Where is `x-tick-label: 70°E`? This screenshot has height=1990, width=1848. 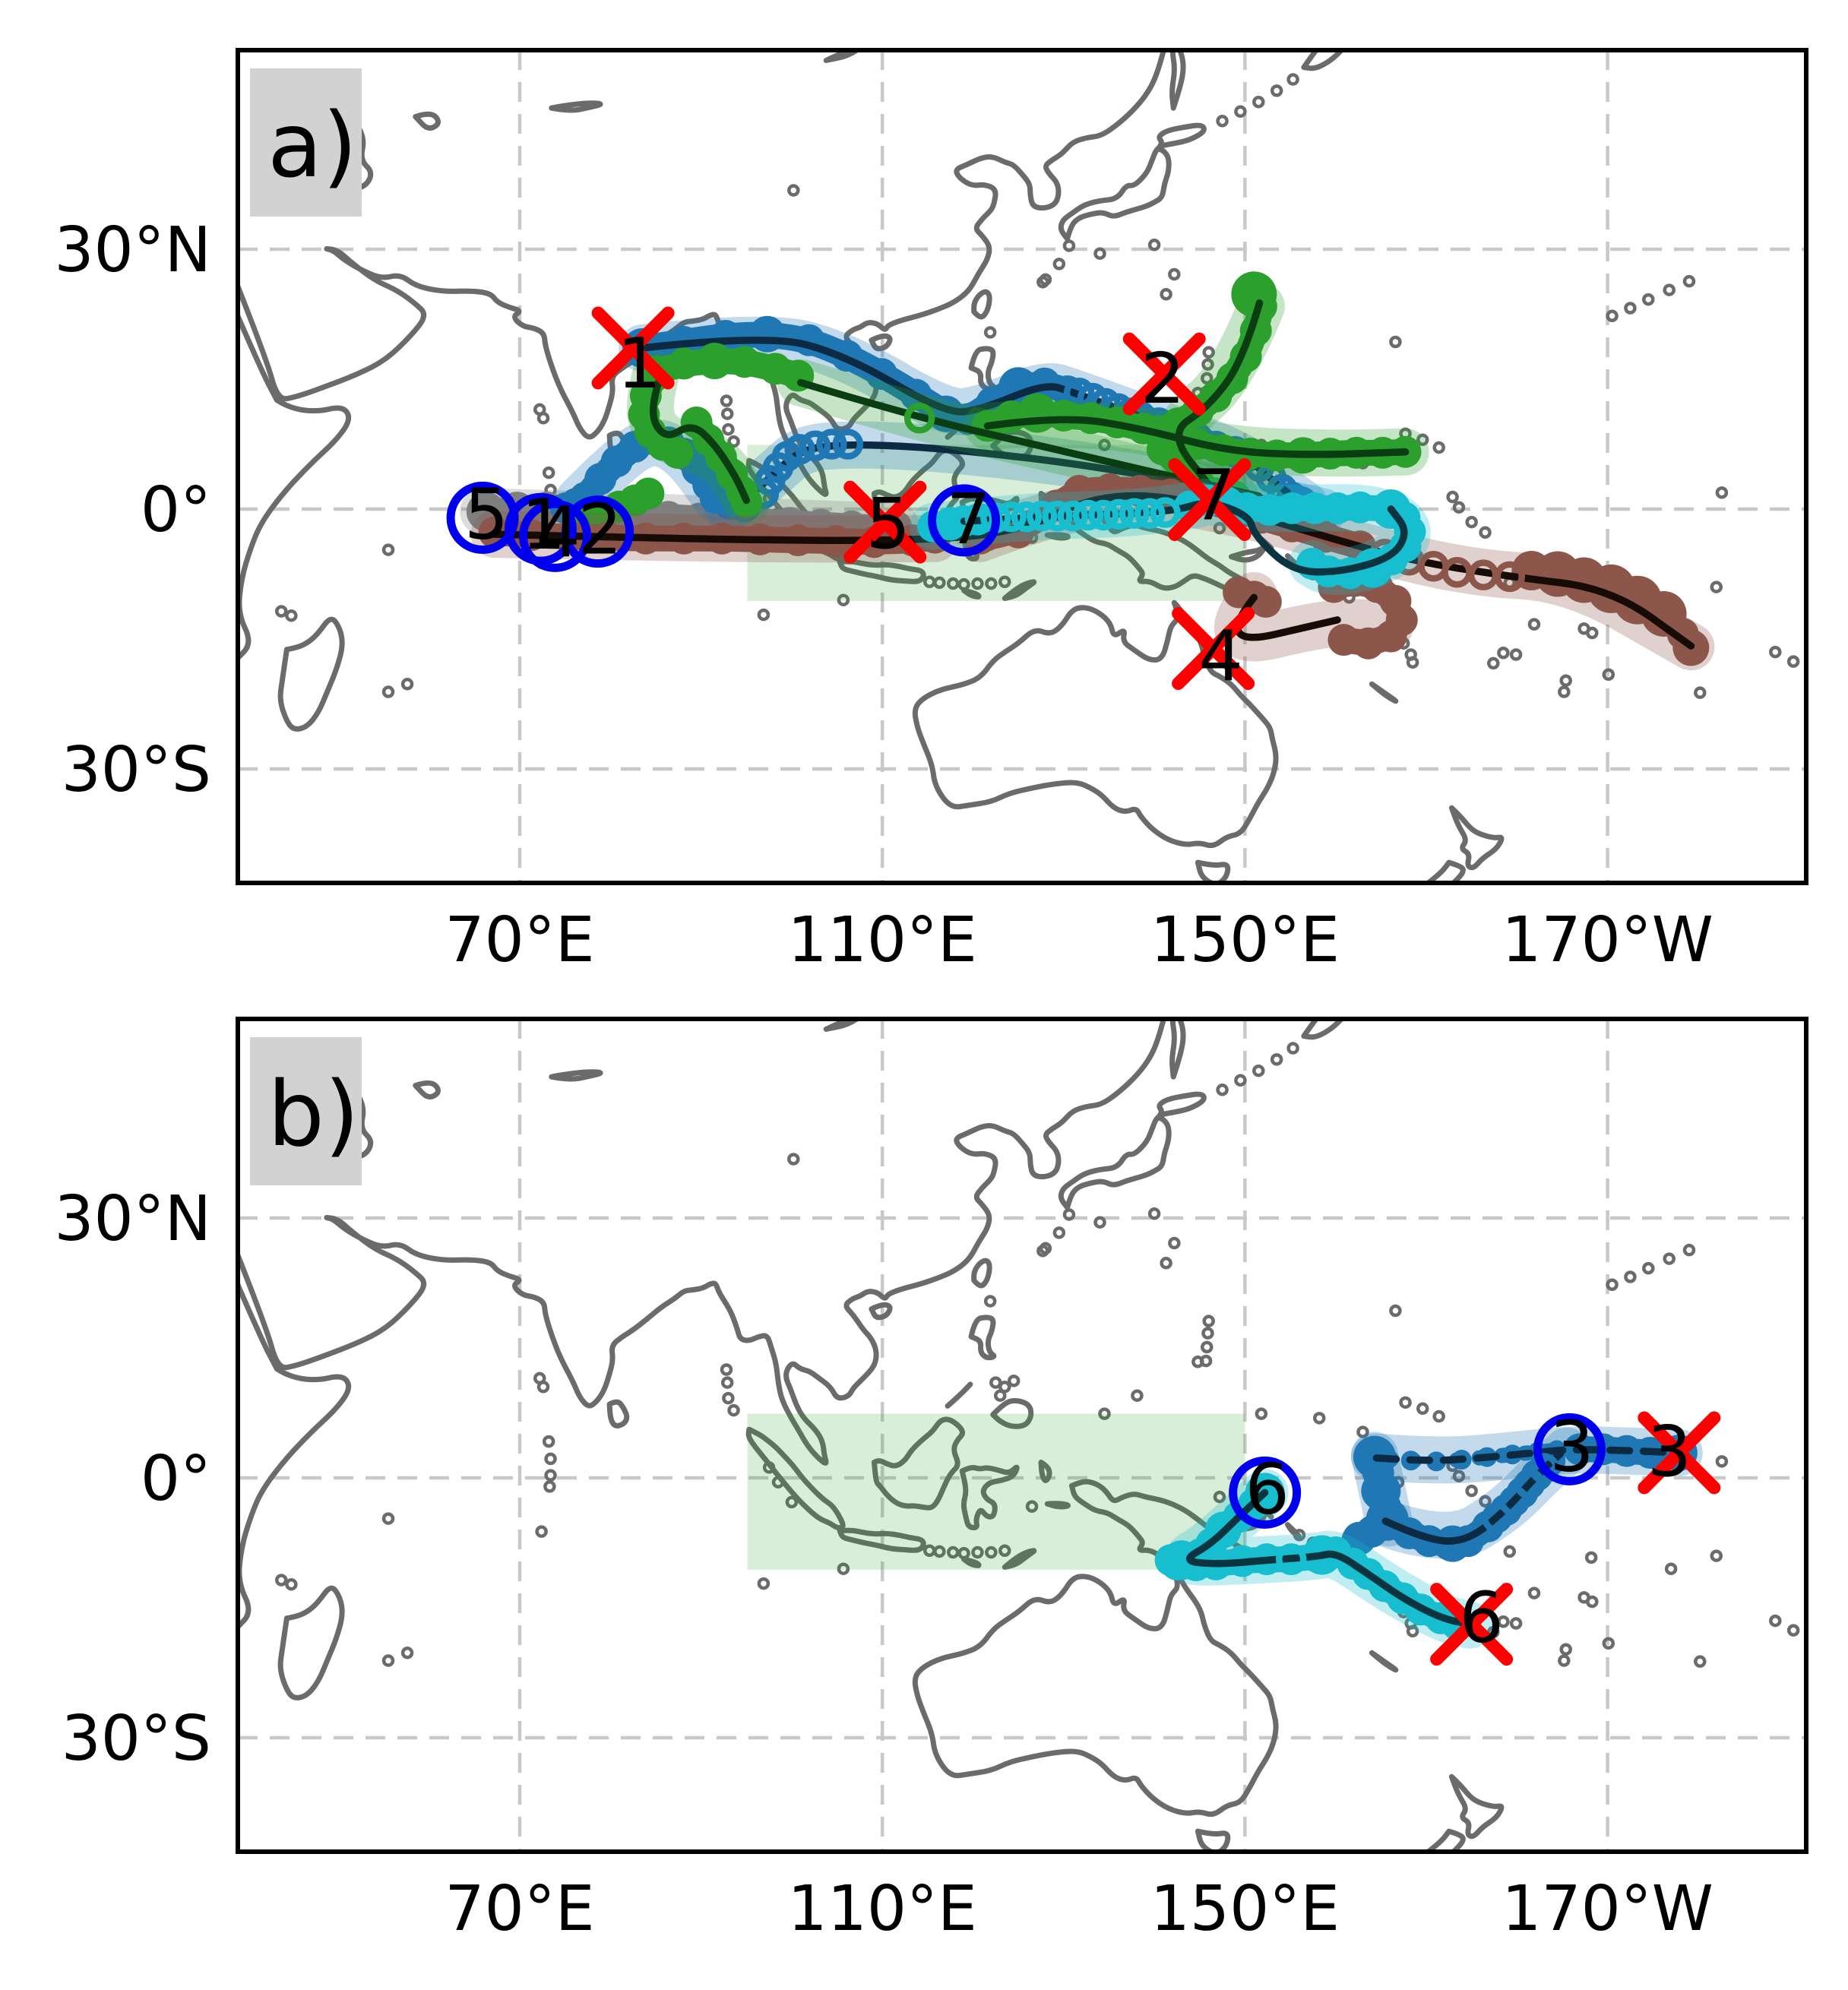
x-tick-label: 70°E is located at coordinates (519, 940).